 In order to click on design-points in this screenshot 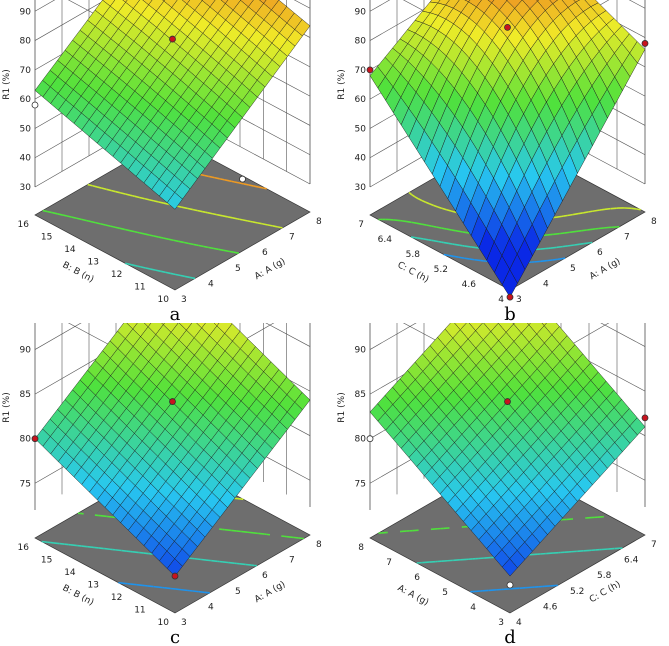, I will do `click(138, 109)`.